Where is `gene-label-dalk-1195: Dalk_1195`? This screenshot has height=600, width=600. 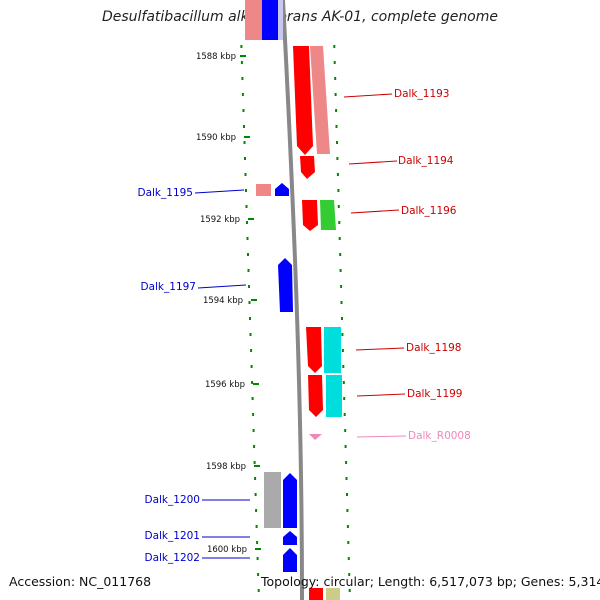 gene-label-dalk-1195: Dalk_1195 is located at coordinates (166, 193).